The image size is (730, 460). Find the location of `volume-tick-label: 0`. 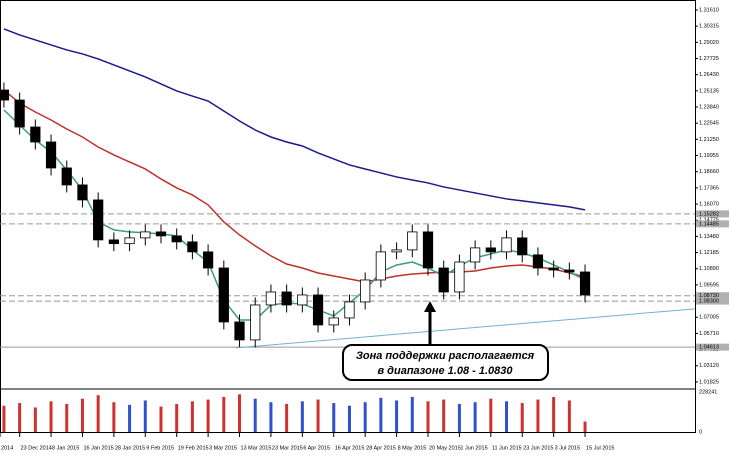

volume-tick-label: 0 is located at coordinates (700, 432).